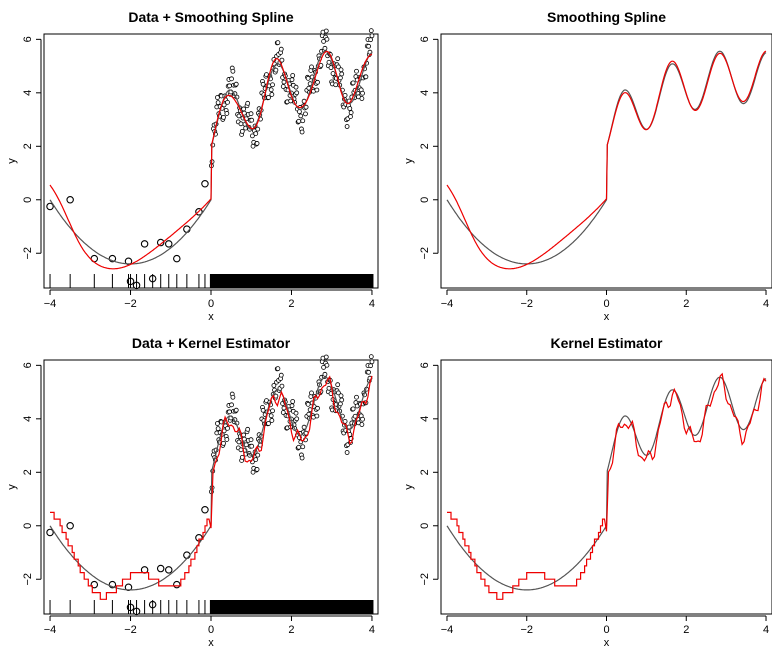 The image size is (772, 647). Describe the element at coordinates (606, 343) in the screenshot. I see `panel-title: Kernel Estimator` at that location.